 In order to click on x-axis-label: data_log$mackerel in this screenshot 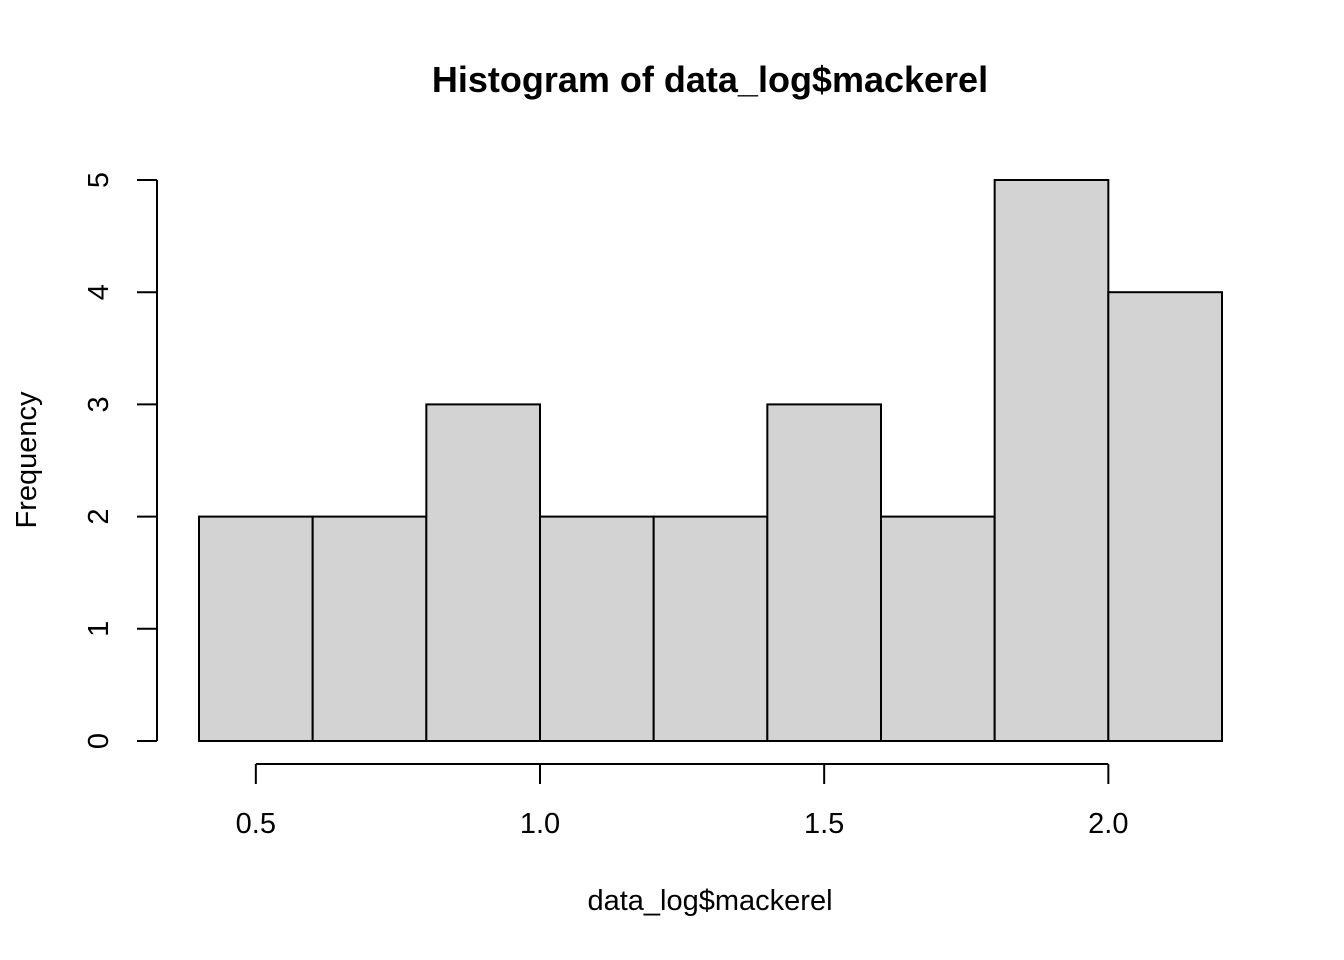, I will do `click(709, 901)`.